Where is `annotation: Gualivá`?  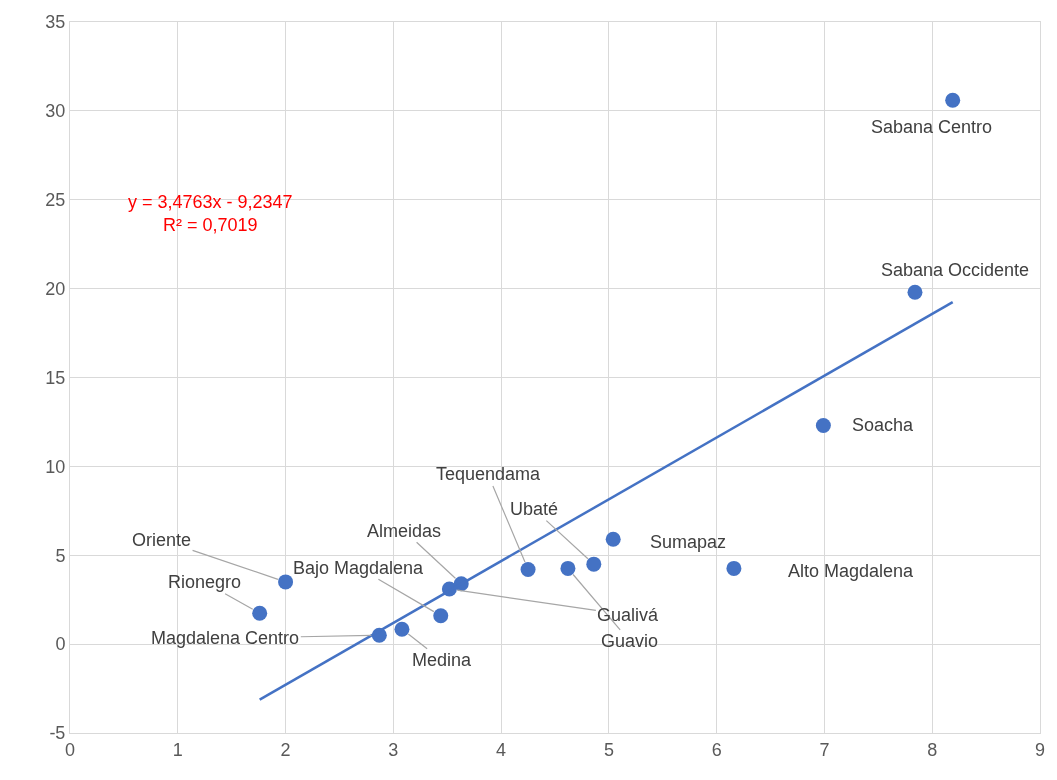
annotation: Gualivá is located at coordinates (628, 615).